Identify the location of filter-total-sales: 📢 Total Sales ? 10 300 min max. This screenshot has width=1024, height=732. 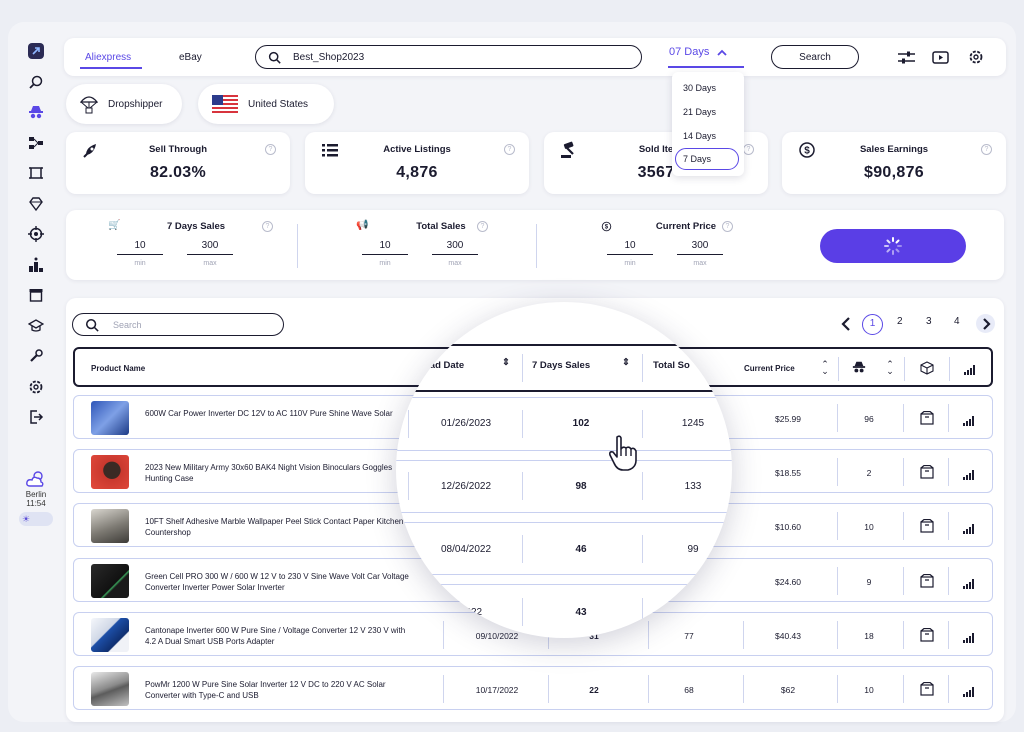
(441, 245).